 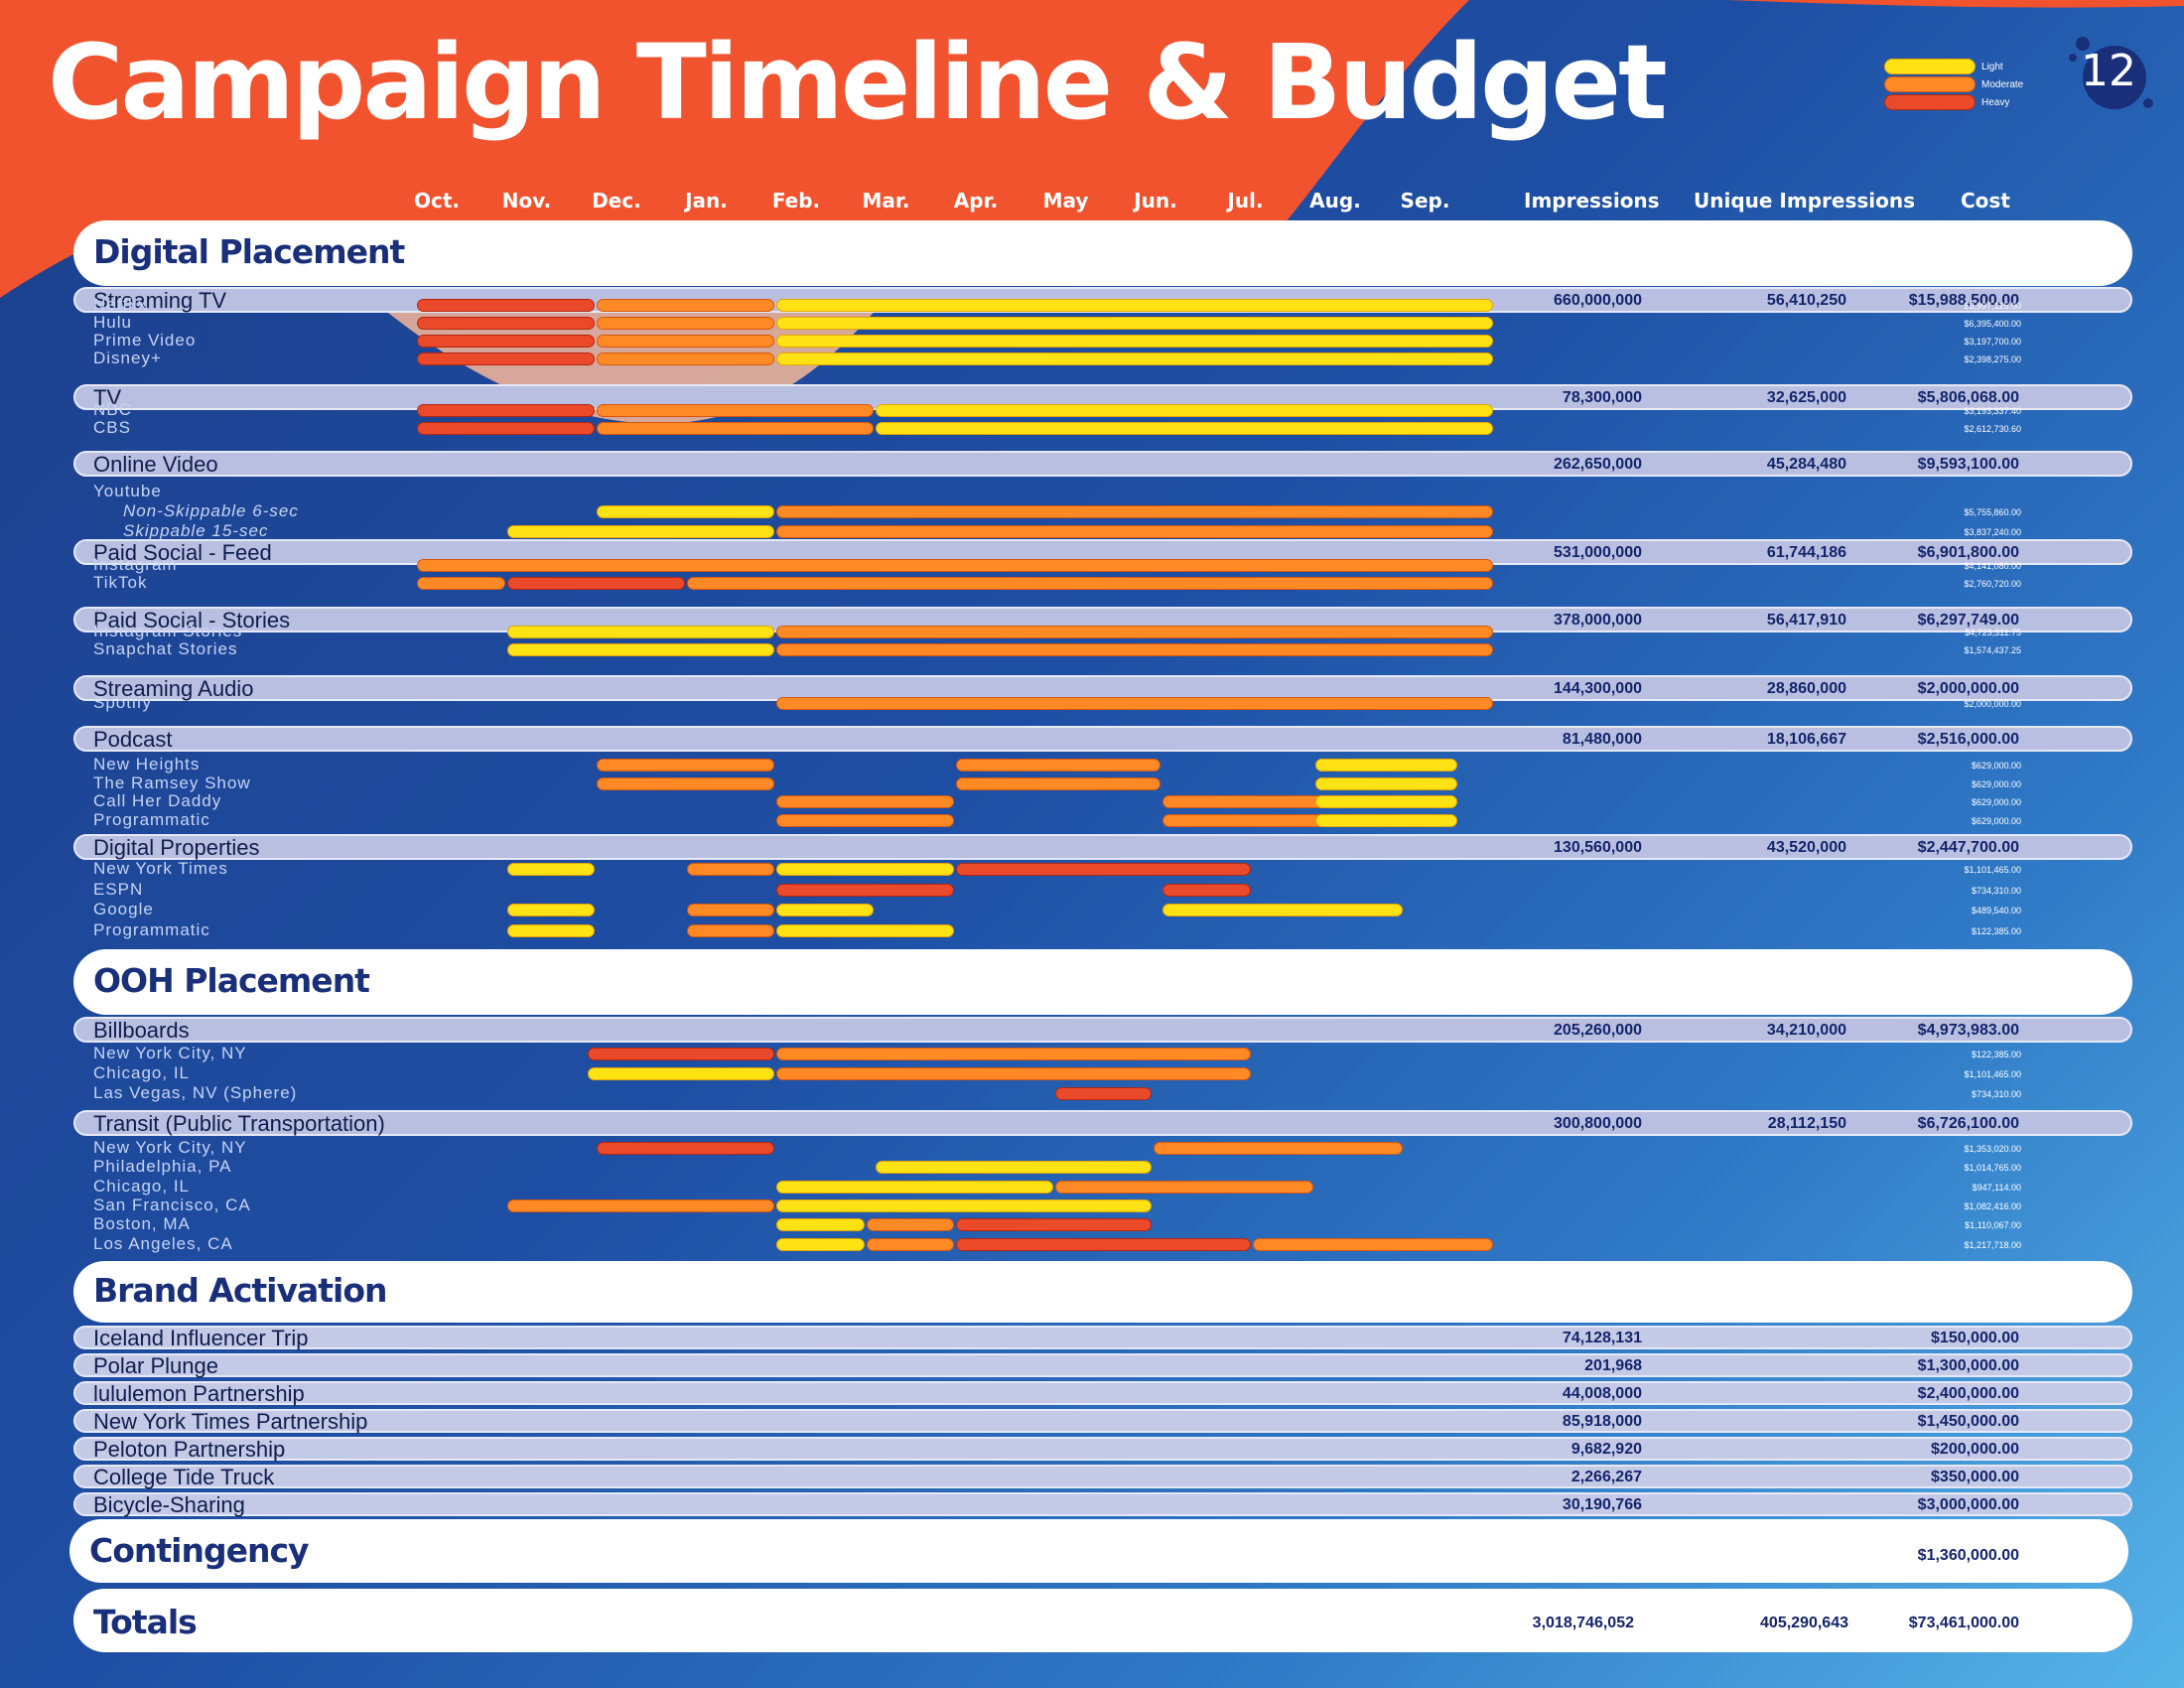 What do you see at coordinates (1251, 801) in the screenshot?
I see `bar-podcast-call-her-daddy-1-moderate` at bounding box center [1251, 801].